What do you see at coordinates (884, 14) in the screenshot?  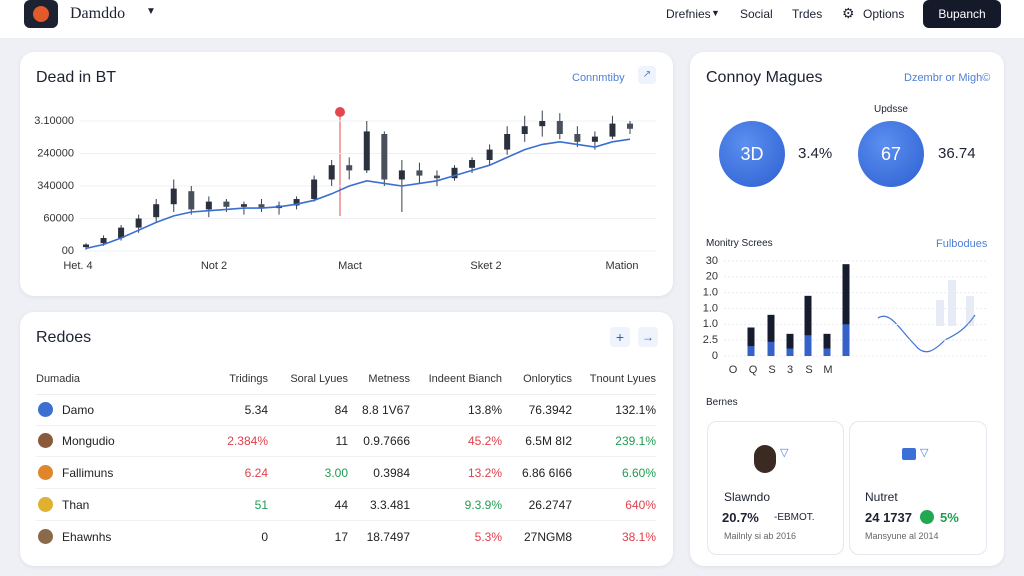 I see `nav-item: Options` at bounding box center [884, 14].